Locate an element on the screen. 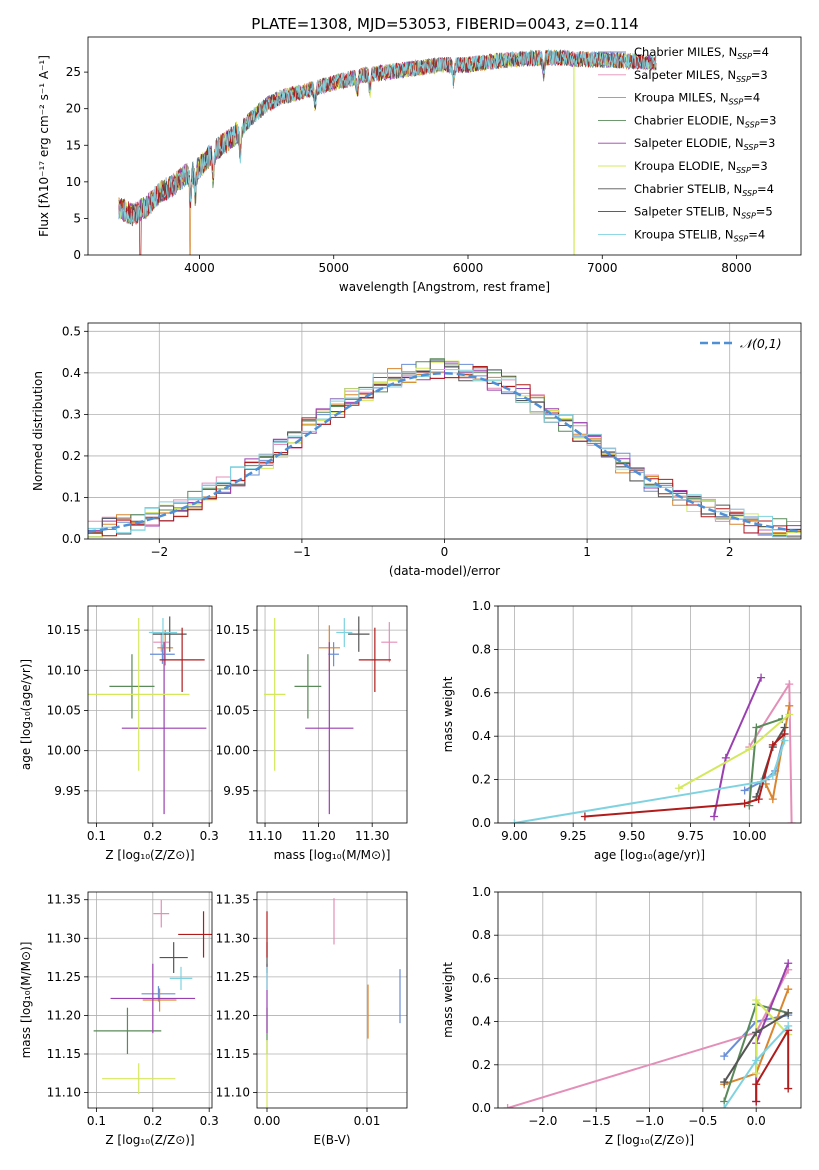 The image size is (819, 1170). x-axis-label: age [log₁₀(age/yr)] is located at coordinates (649, 855).